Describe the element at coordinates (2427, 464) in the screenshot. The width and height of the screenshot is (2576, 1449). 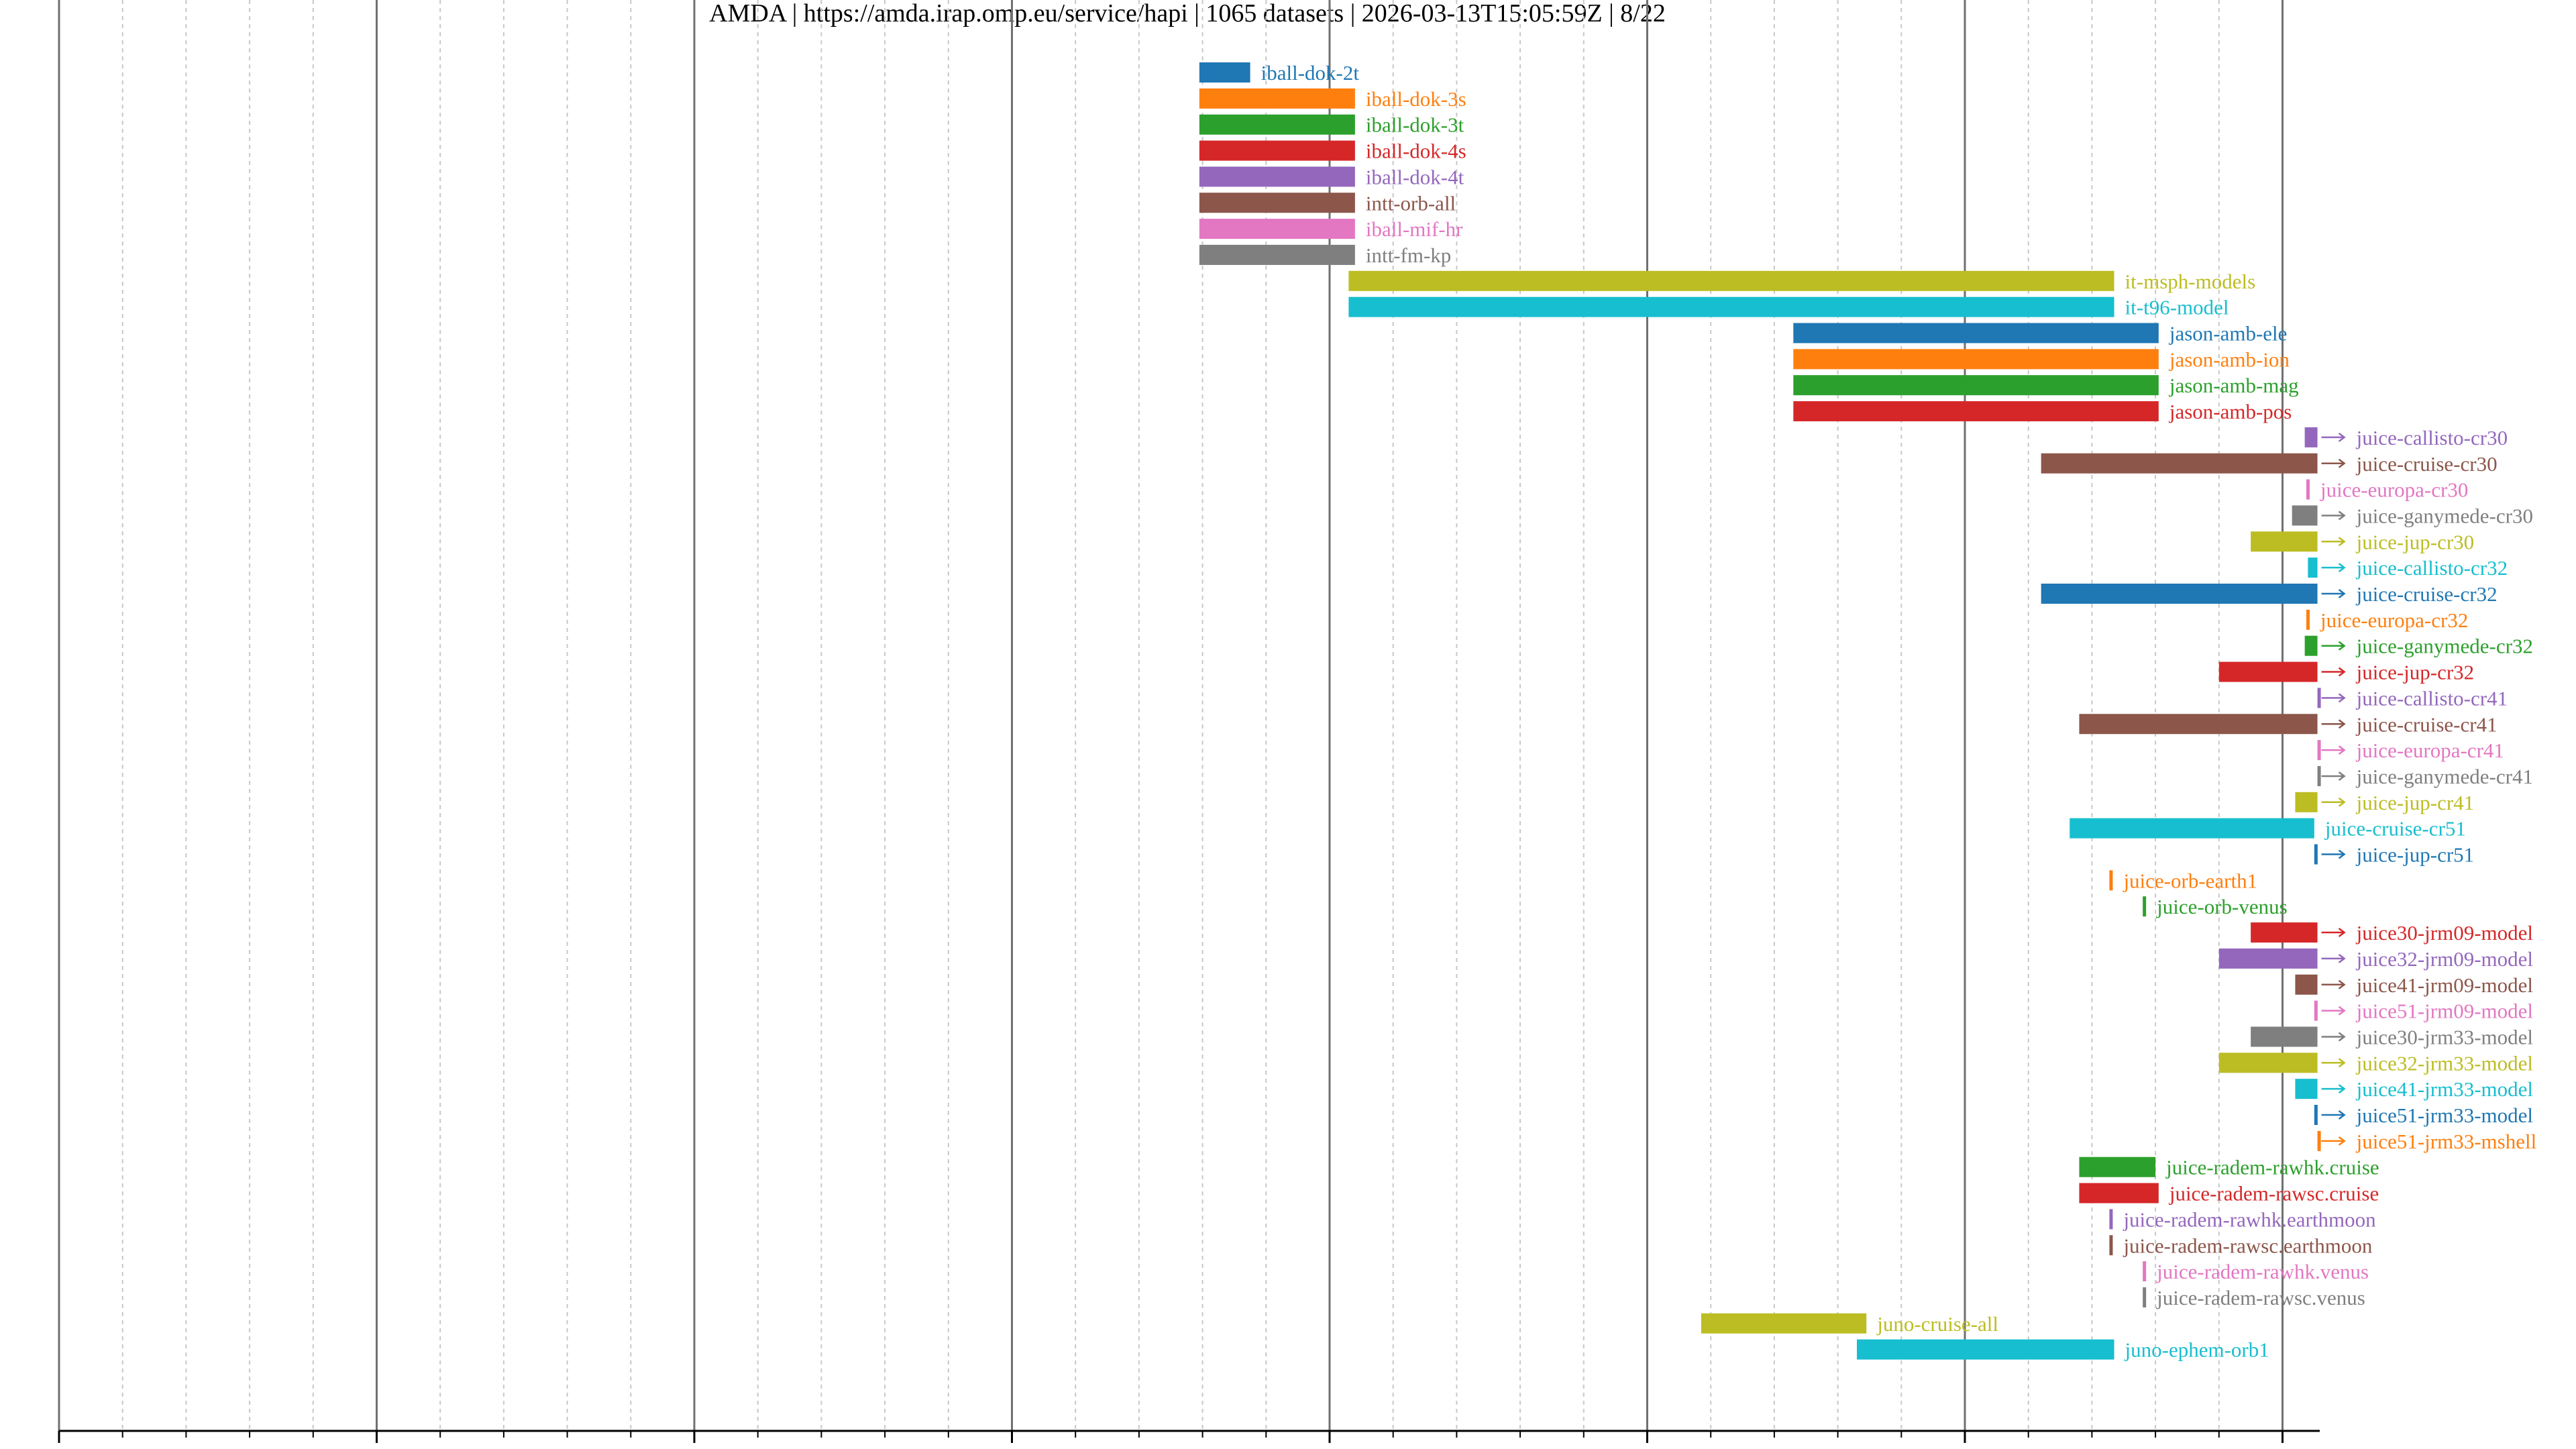
I see `bar-label: juice-cruise-cr30` at that location.